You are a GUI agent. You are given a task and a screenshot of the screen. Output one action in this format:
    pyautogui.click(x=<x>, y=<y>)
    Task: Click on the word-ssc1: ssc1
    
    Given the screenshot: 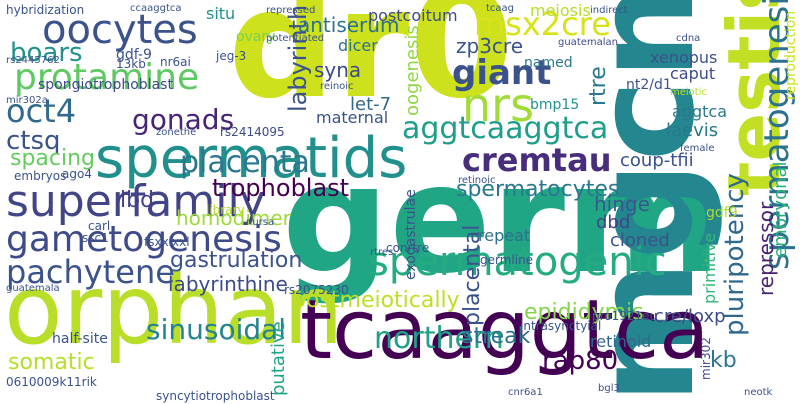 What is the action you would take?
    pyautogui.click(x=95, y=238)
    